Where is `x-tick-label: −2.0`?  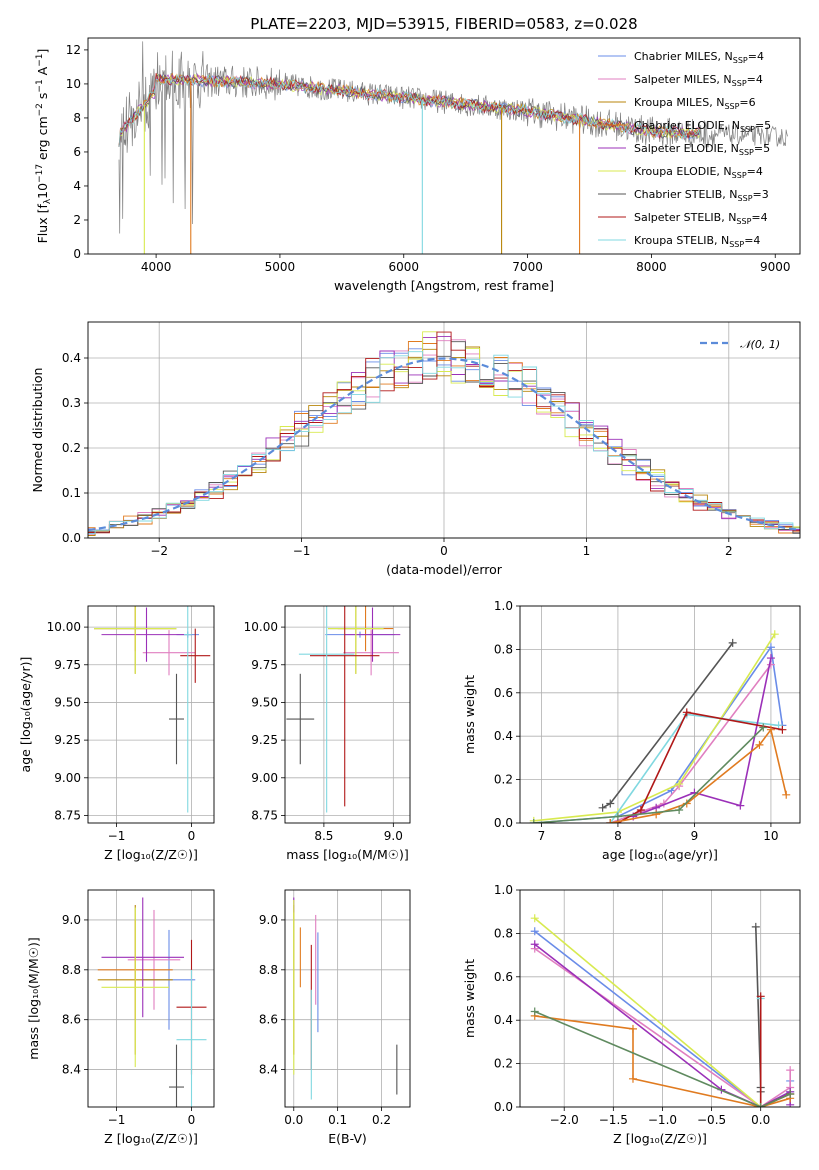 x-tick-label: −2.0 is located at coordinates (564, 1120).